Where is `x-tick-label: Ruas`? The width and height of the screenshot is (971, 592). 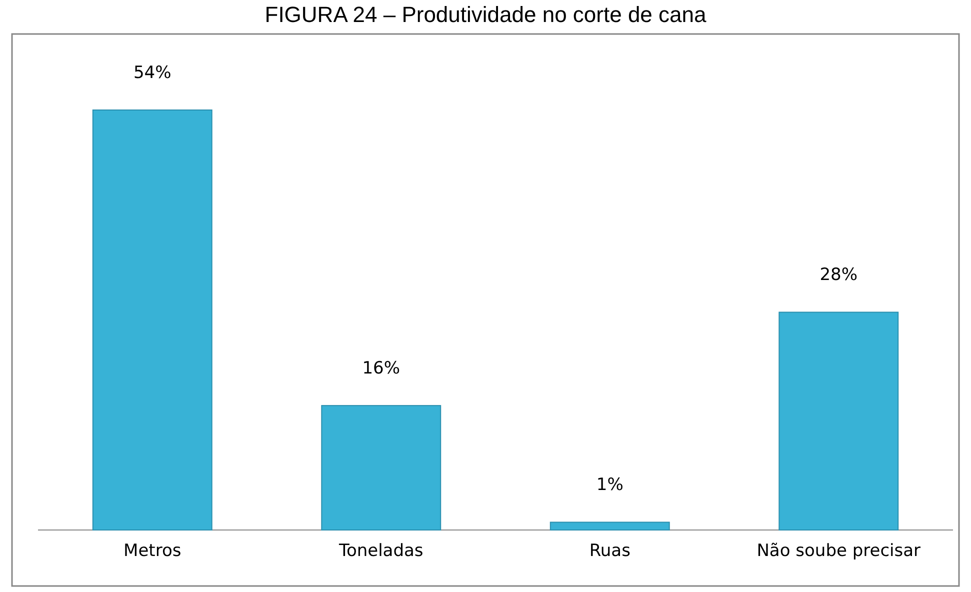 x-tick-label: Ruas is located at coordinates (610, 551).